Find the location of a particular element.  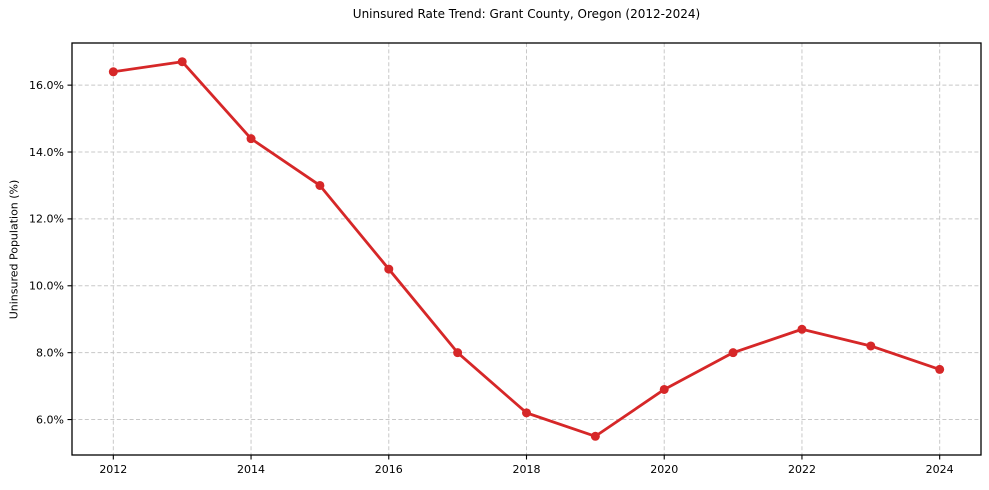

y-tick-label: 16.0% is located at coordinates (46, 85).